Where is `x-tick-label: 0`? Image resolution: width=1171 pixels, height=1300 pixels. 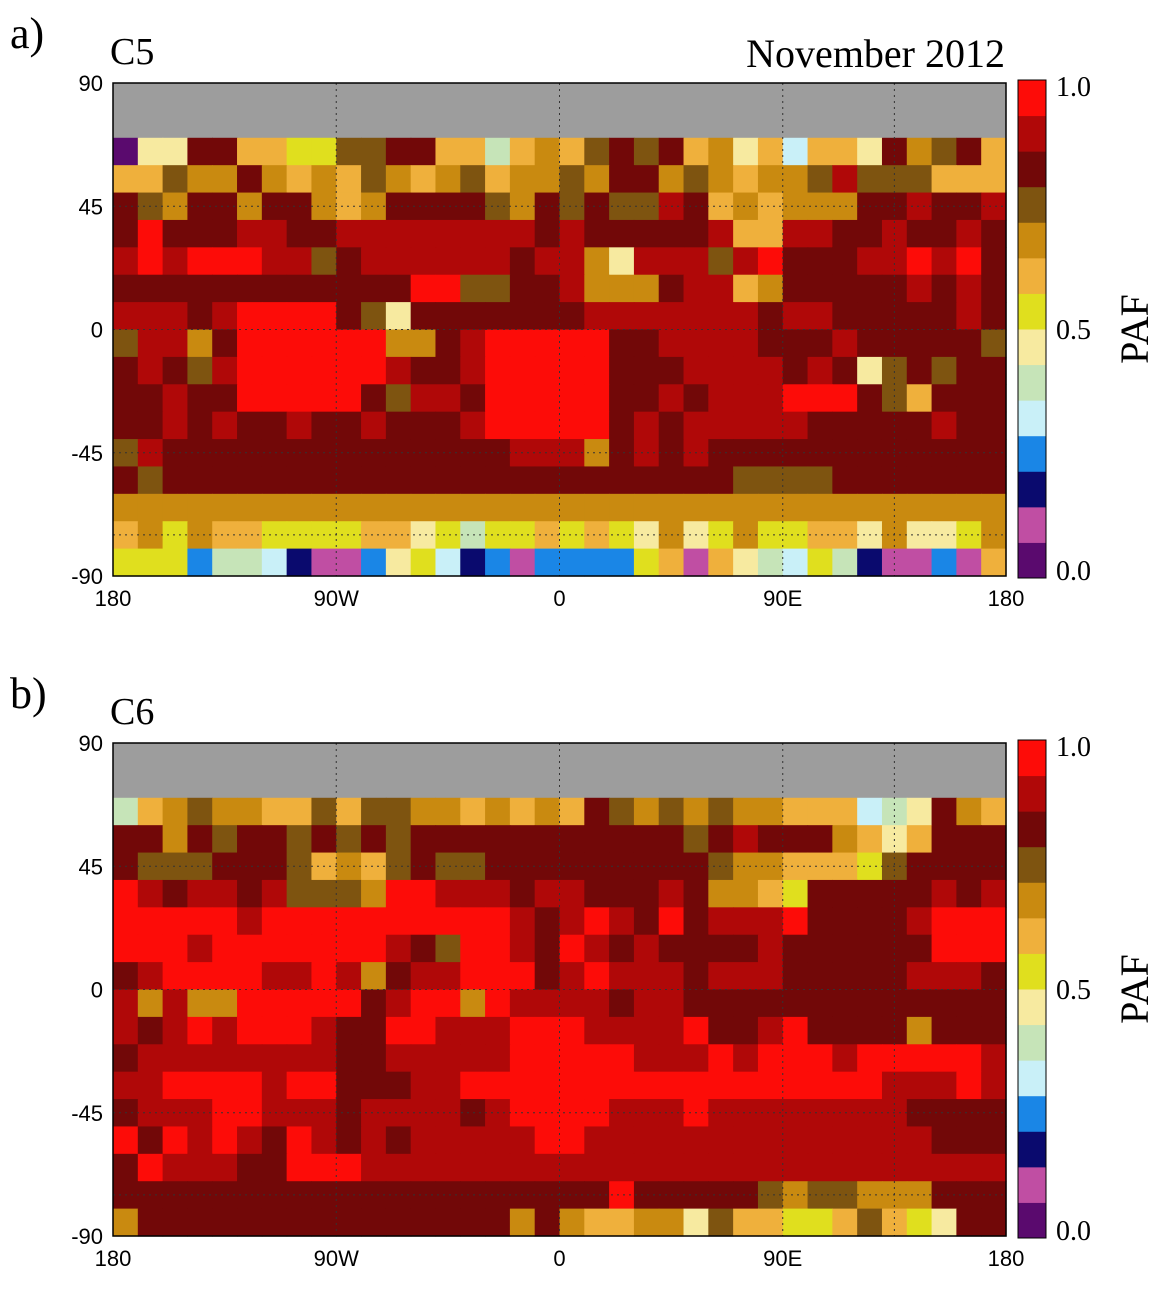
x-tick-label: 0 is located at coordinates (559, 598).